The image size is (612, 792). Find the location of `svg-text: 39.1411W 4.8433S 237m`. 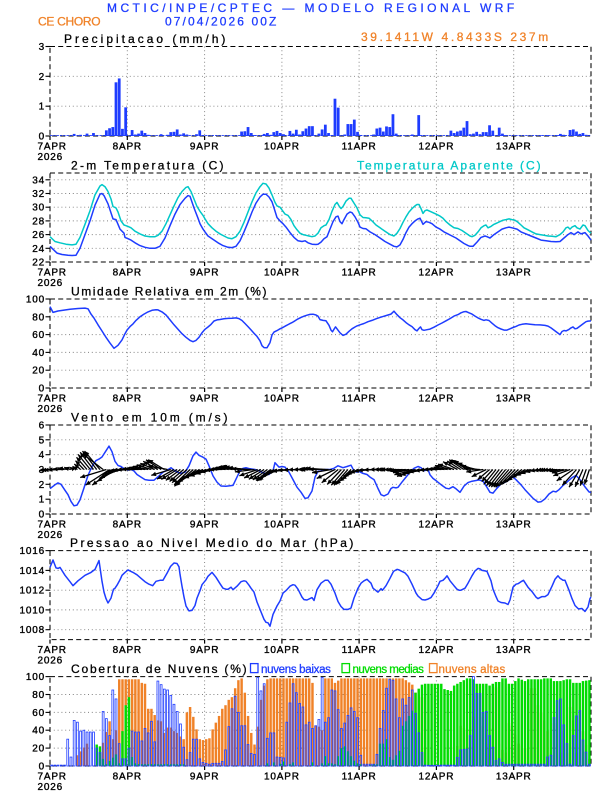

svg-text: 39.1411W 4.8433S 237m is located at coordinates (456, 37).